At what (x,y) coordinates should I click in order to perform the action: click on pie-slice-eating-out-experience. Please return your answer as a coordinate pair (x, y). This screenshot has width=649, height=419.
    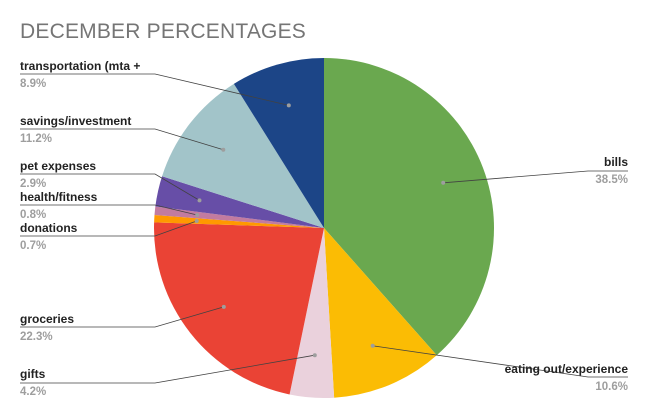
    Looking at the image, I should click on (380, 313).